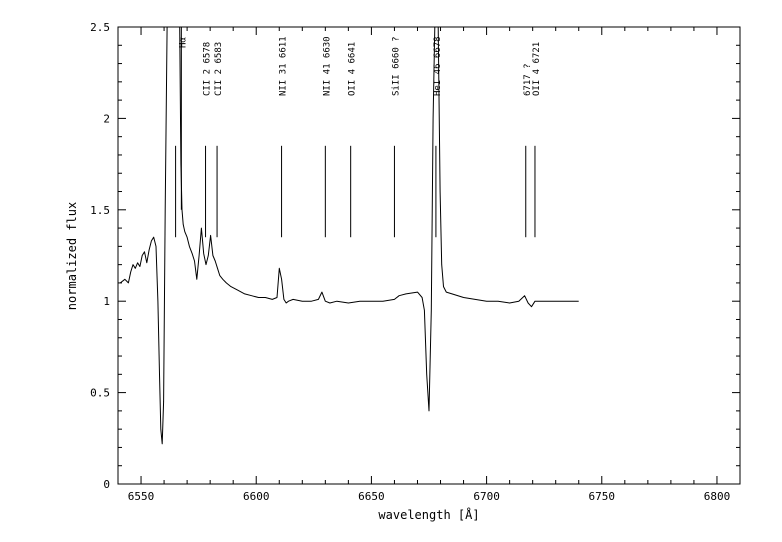  What do you see at coordinates (106, 118) in the screenshot?
I see `y-tick-label: 2` at bounding box center [106, 118].